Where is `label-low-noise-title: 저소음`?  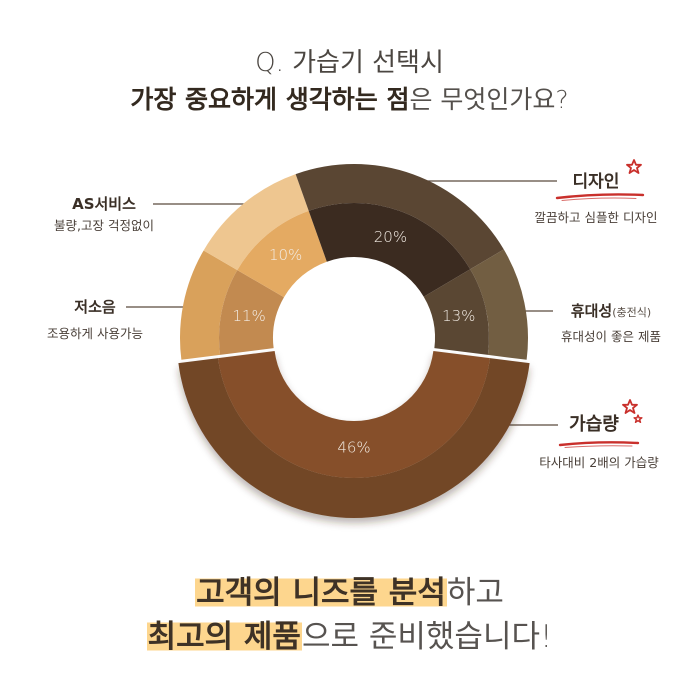 label-low-noise-title: 저소음 is located at coordinates (95, 307).